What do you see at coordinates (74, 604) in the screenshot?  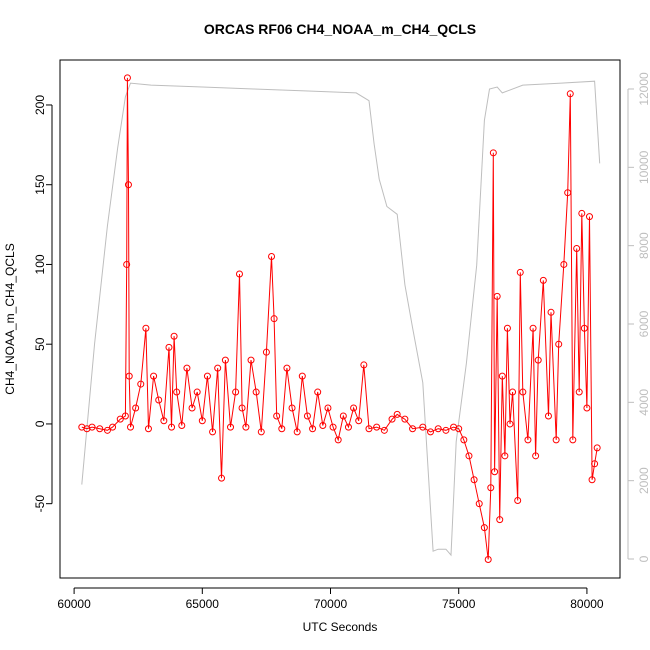 I see `x-tick-label: 60000` at bounding box center [74, 604].